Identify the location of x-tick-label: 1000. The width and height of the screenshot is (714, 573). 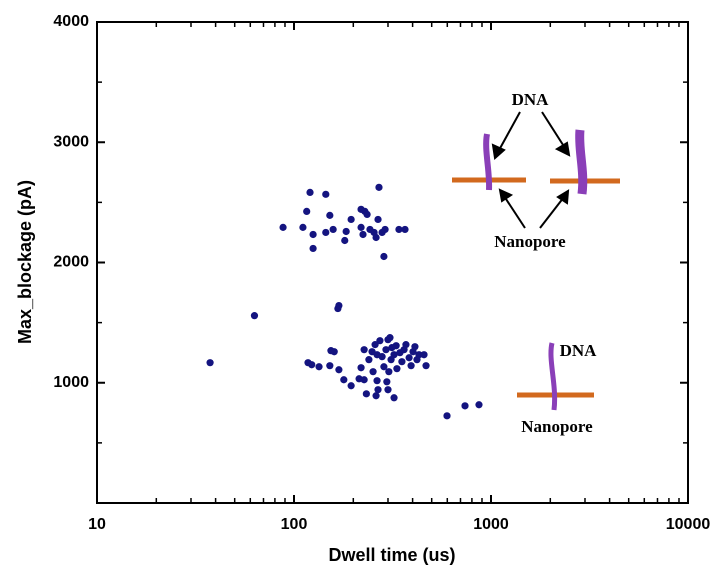
(491, 524).